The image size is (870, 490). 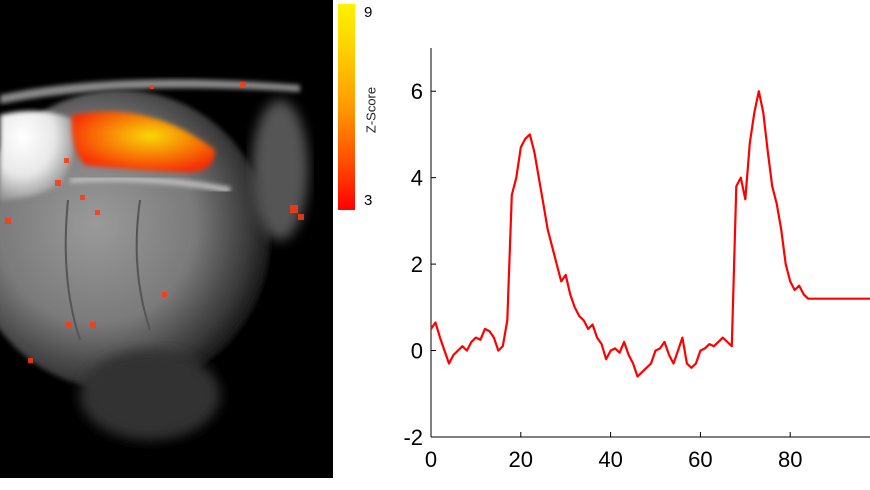 I want to click on y-tick-label: -2, so click(x=413, y=437).